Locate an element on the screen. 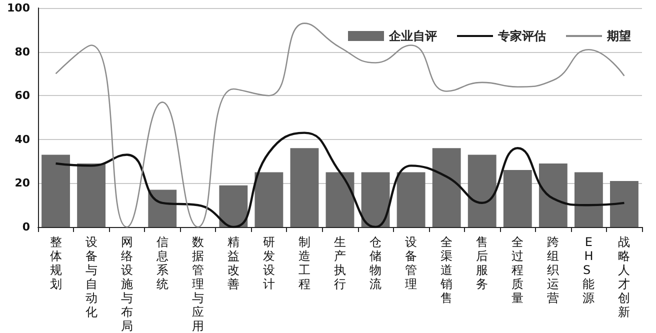  y-tick-label: 20 is located at coordinates (22, 183).